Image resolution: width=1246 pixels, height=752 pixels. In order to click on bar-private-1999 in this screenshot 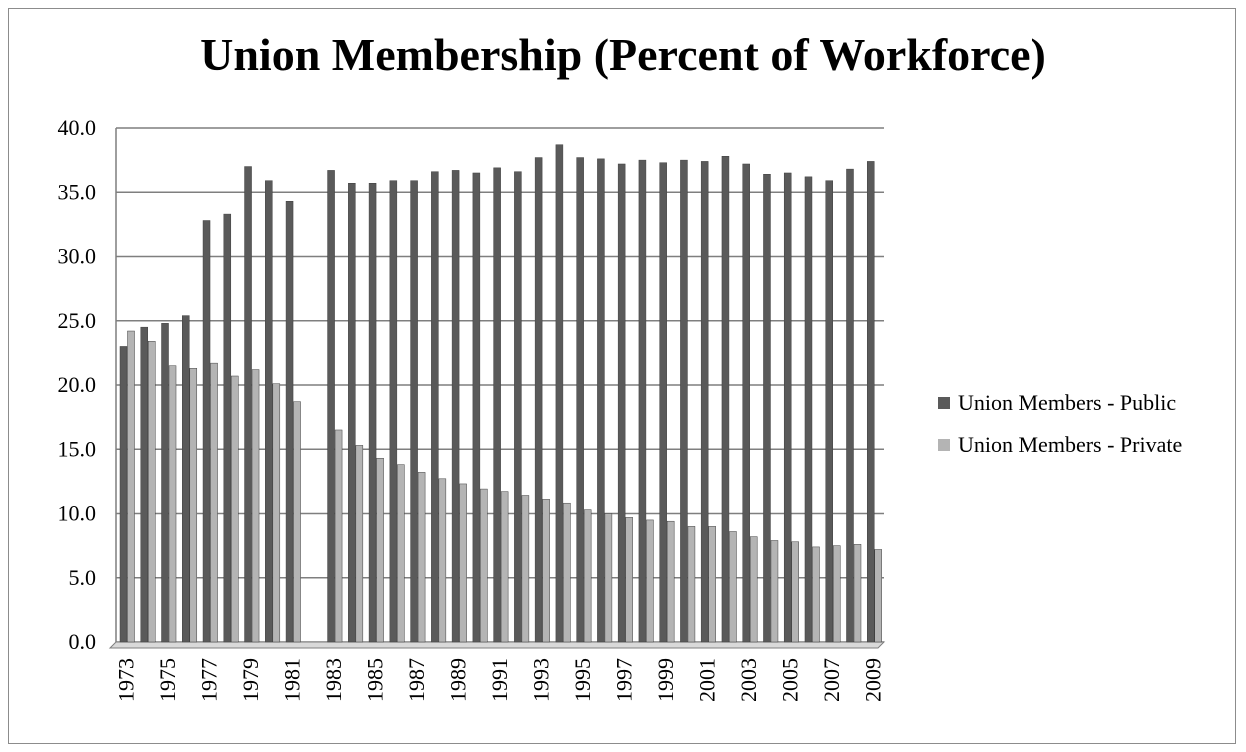, I will do `click(670, 581)`.